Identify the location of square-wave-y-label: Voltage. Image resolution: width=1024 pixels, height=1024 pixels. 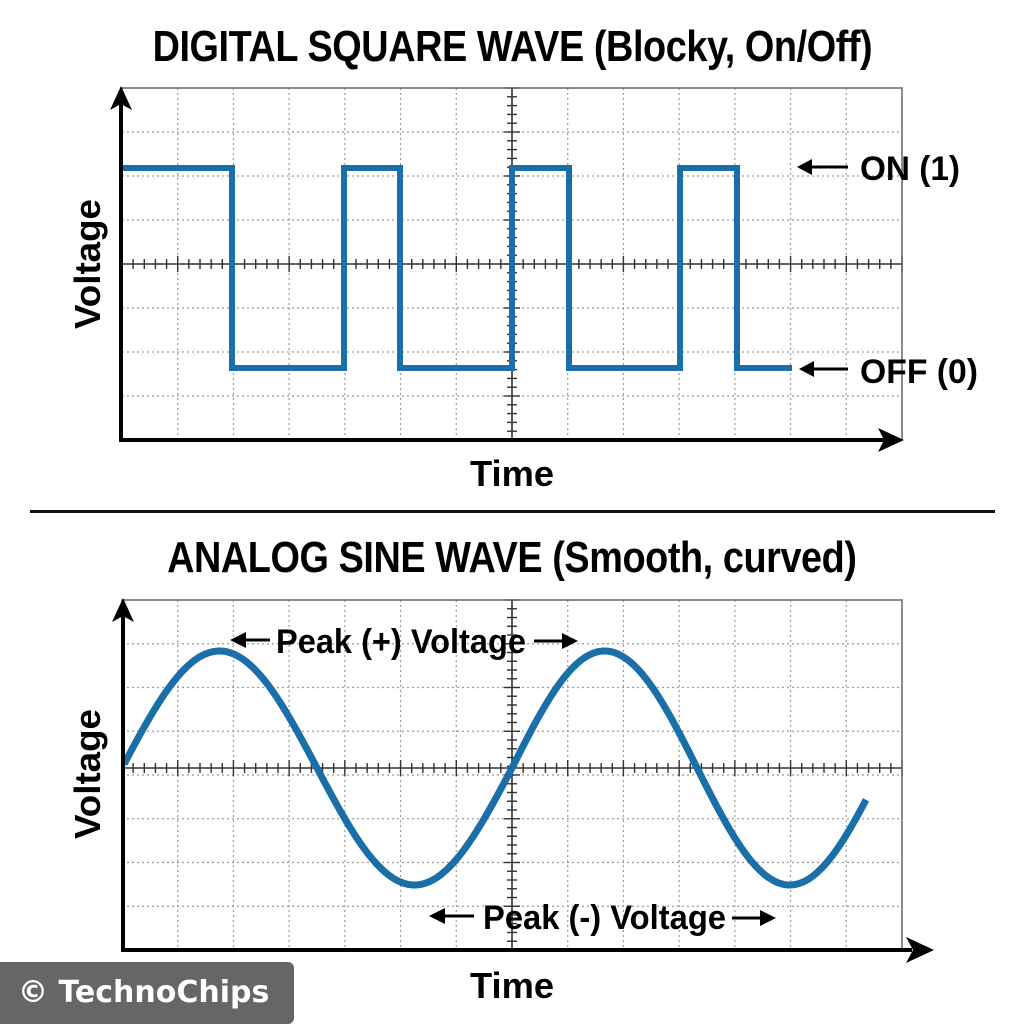
(87, 264).